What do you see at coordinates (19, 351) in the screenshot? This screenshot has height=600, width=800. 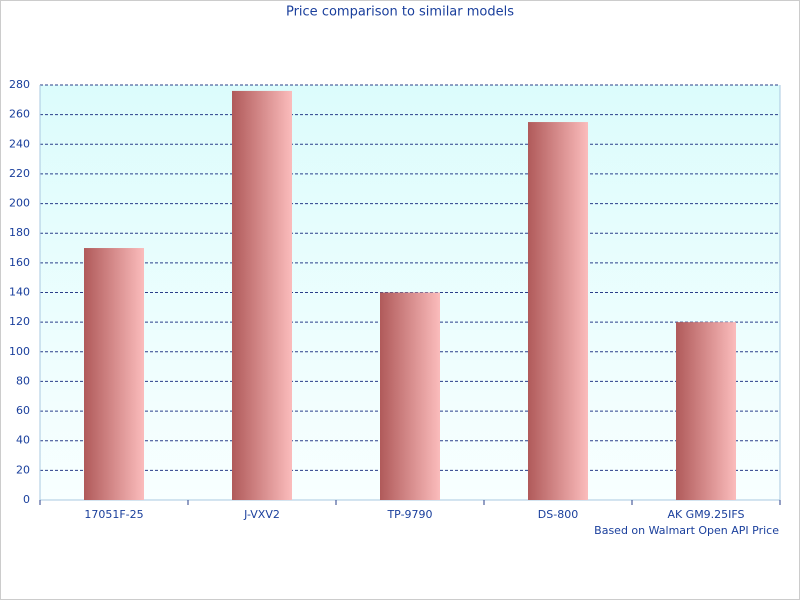 I see `y-tick-label: 100` at bounding box center [19, 351].